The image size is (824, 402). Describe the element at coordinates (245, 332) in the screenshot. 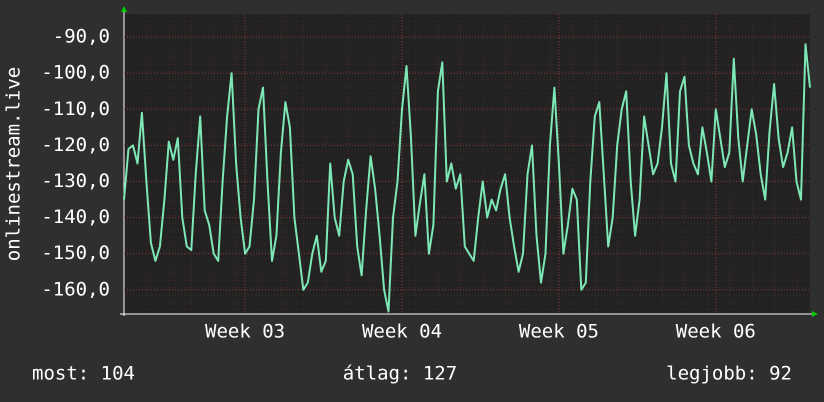

I see `x-tick-label: Week 03` at that location.